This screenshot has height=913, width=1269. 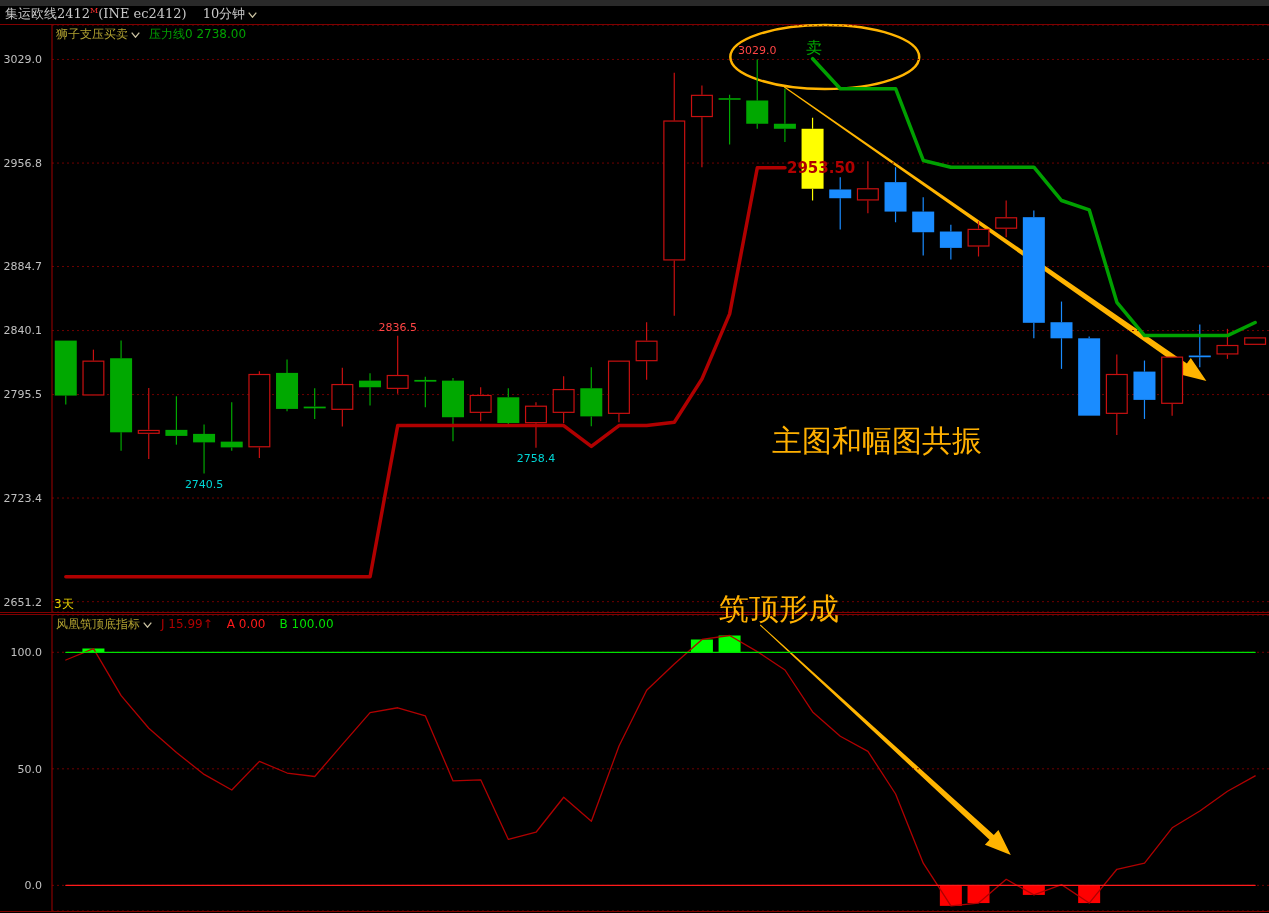 I want to click on y-tick-label: 0.0, so click(x=33, y=886).